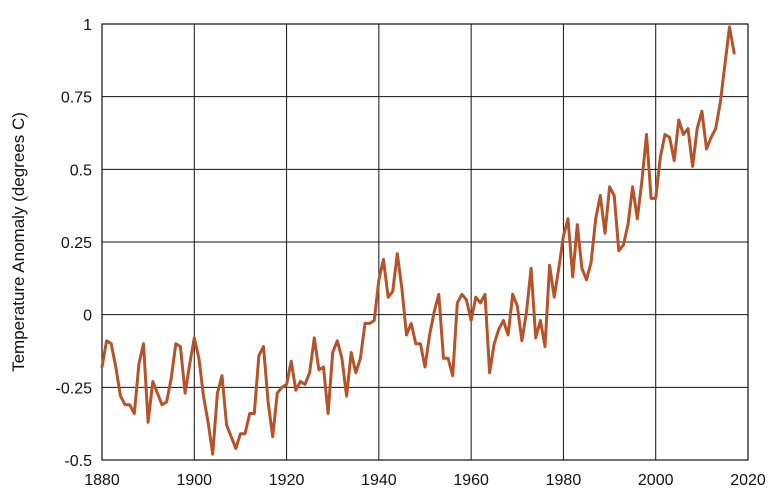  What do you see at coordinates (748, 480) in the screenshot?
I see `x-tick-label: 2020` at bounding box center [748, 480].